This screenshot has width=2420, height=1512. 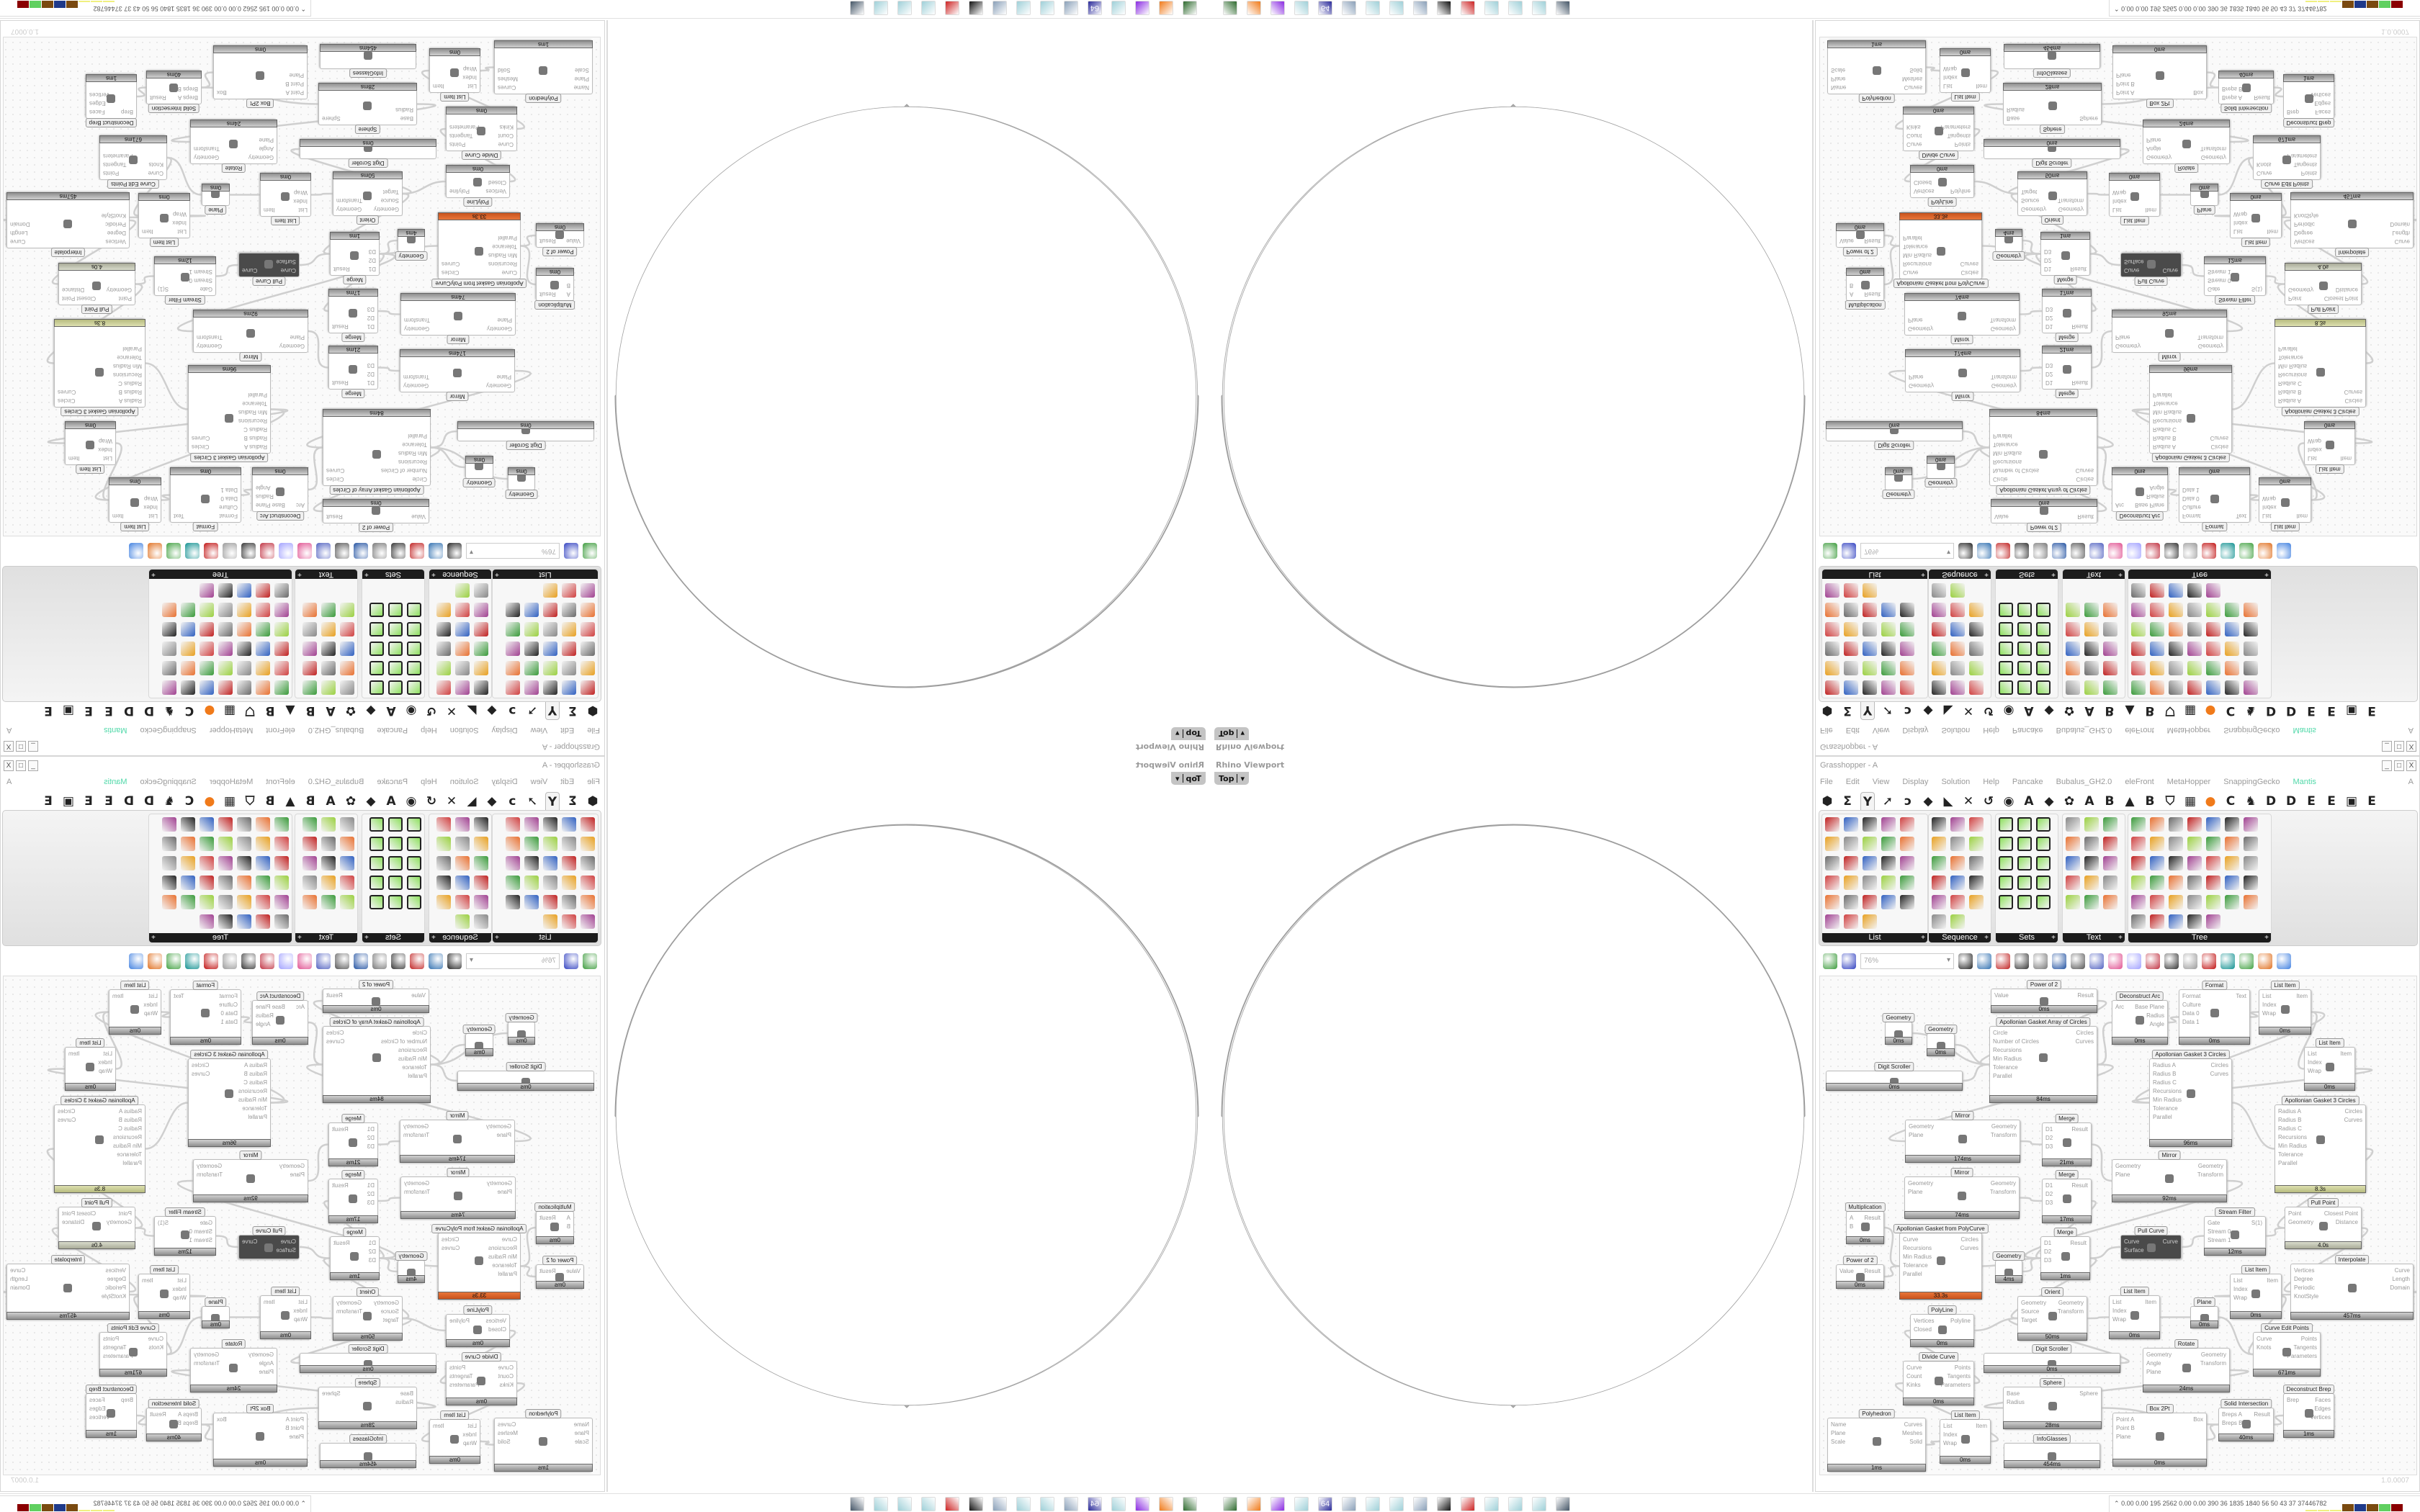 I want to click on input-param: Point A, so click(x=294, y=92).